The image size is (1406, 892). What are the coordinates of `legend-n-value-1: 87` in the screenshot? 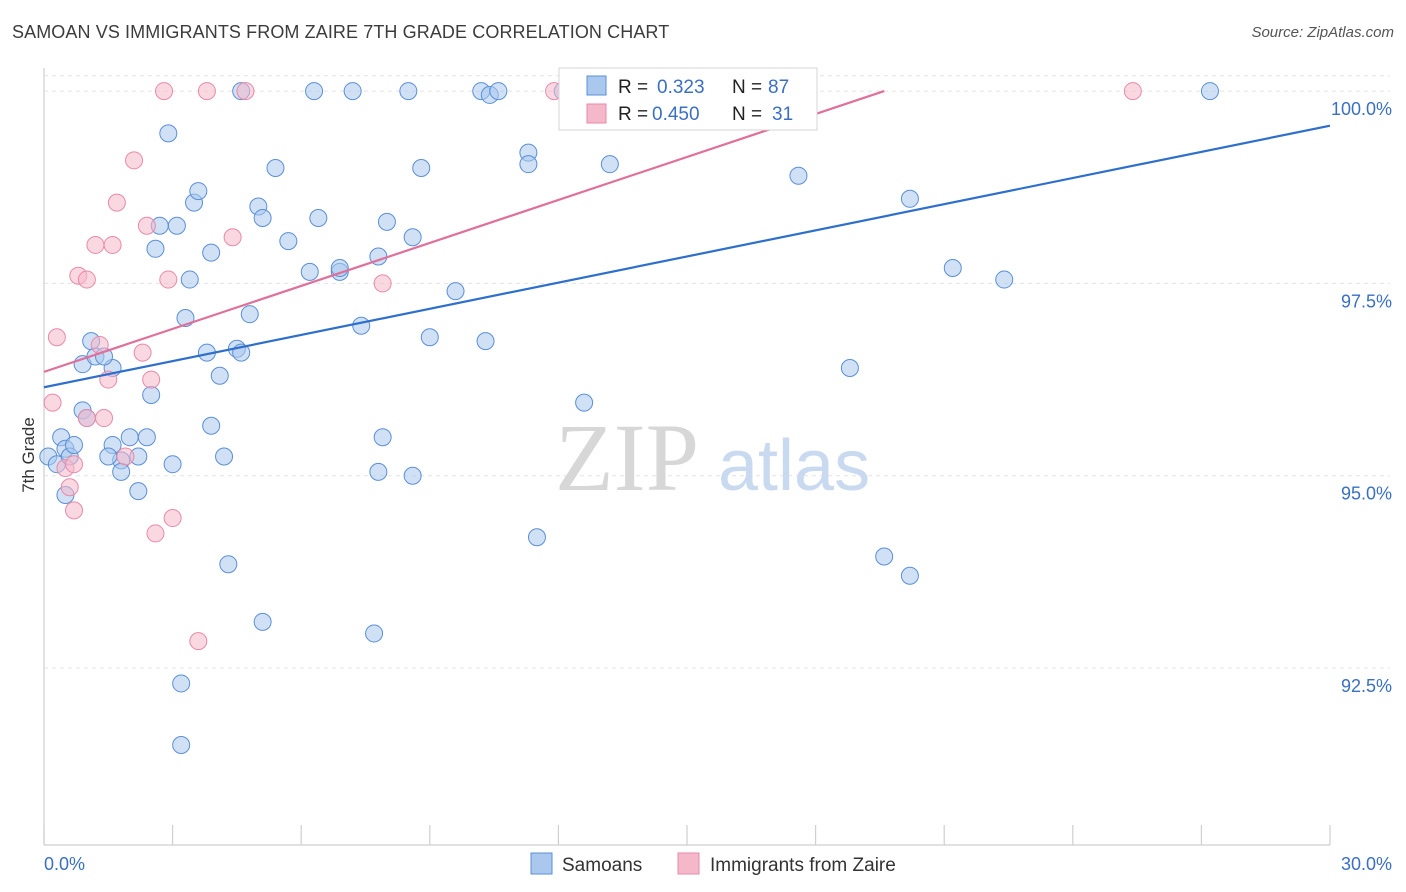 It's located at (778, 87).